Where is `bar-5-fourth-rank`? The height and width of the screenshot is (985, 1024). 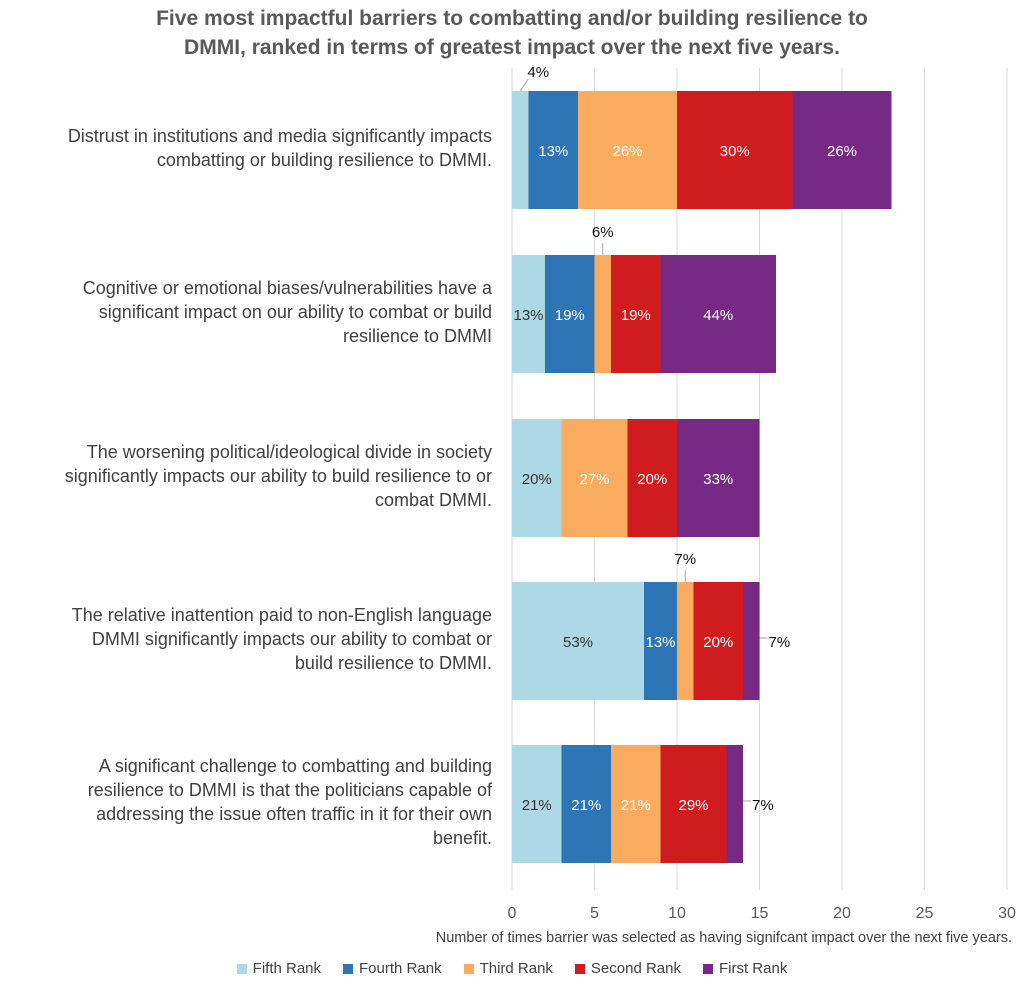
bar-5-fourth-rank is located at coordinates (586, 804).